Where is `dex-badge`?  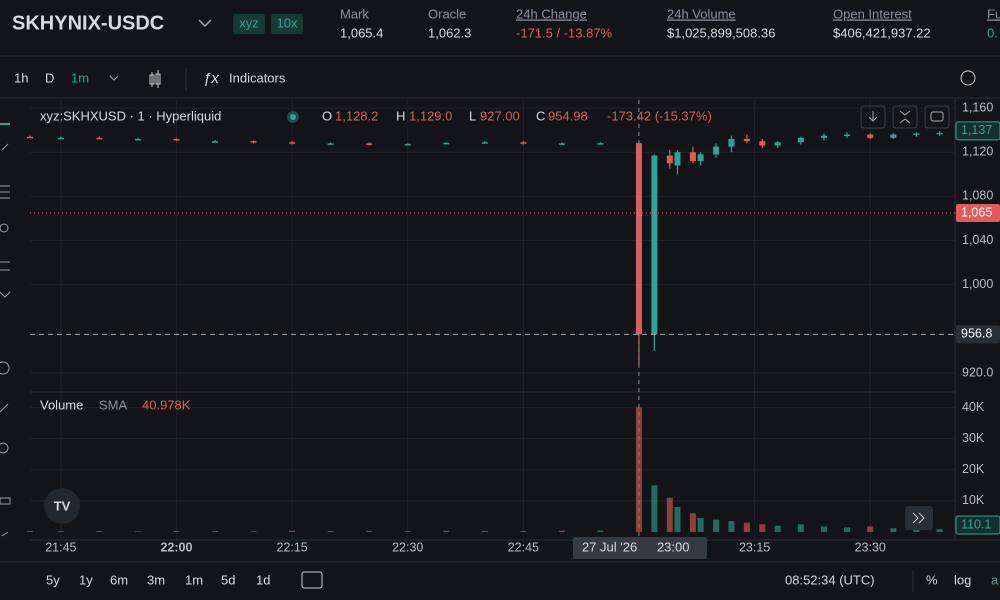
dex-badge is located at coordinates (249, 24).